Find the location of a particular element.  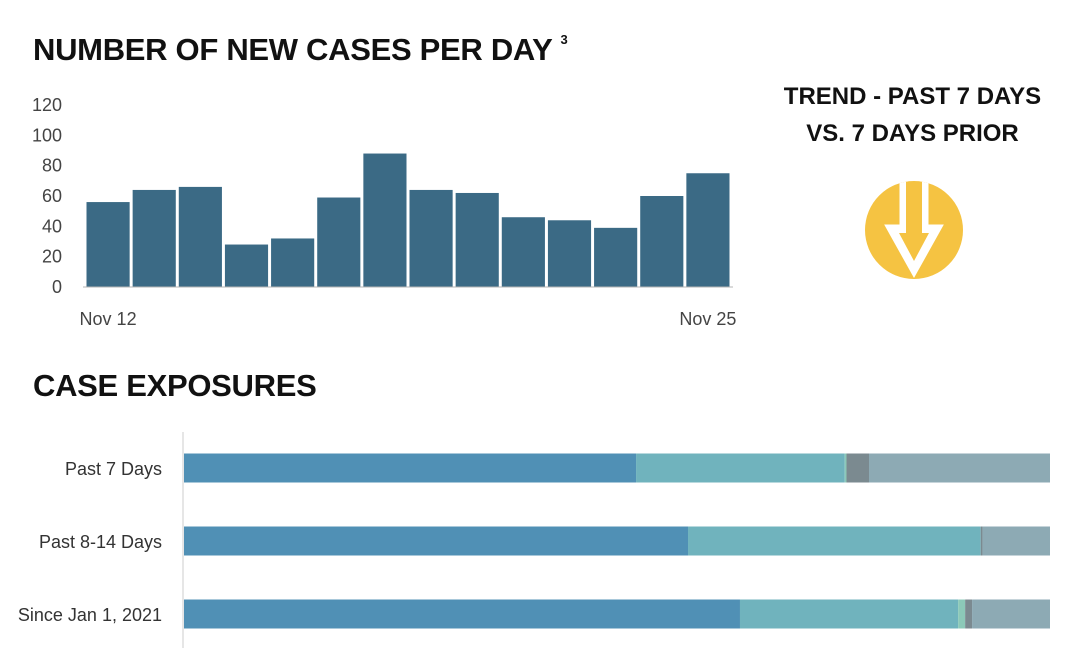

y-tick-label: 20 is located at coordinates (52, 257).